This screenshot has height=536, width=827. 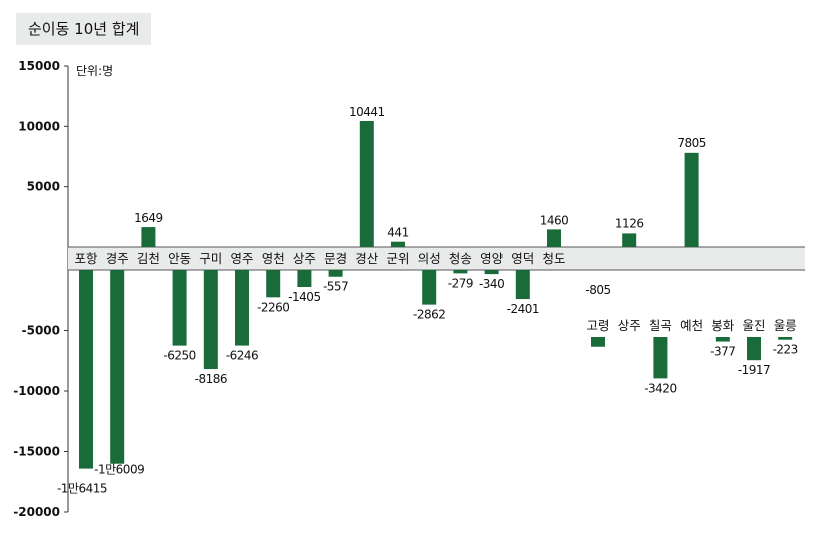 What do you see at coordinates (148, 258) in the screenshot?
I see `category-label: 김천` at bounding box center [148, 258].